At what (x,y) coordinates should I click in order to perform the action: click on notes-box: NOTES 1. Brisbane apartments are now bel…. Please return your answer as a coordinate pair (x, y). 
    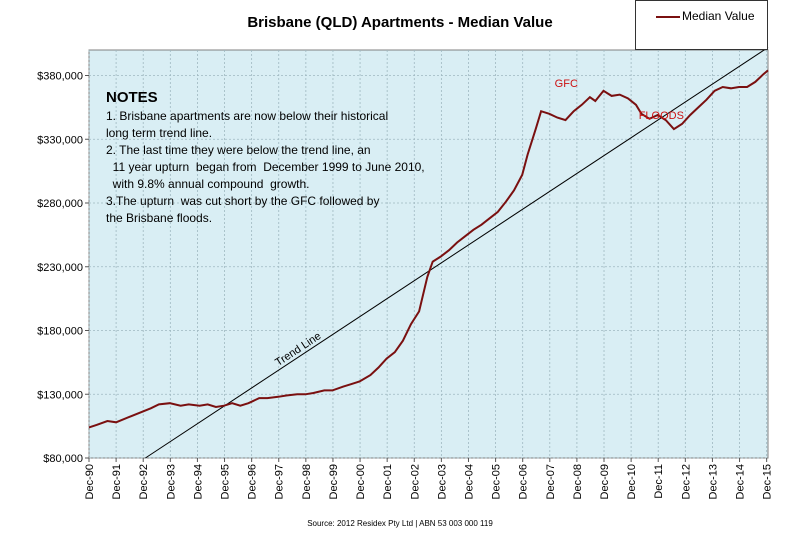
    Looking at the image, I should click on (265, 157).